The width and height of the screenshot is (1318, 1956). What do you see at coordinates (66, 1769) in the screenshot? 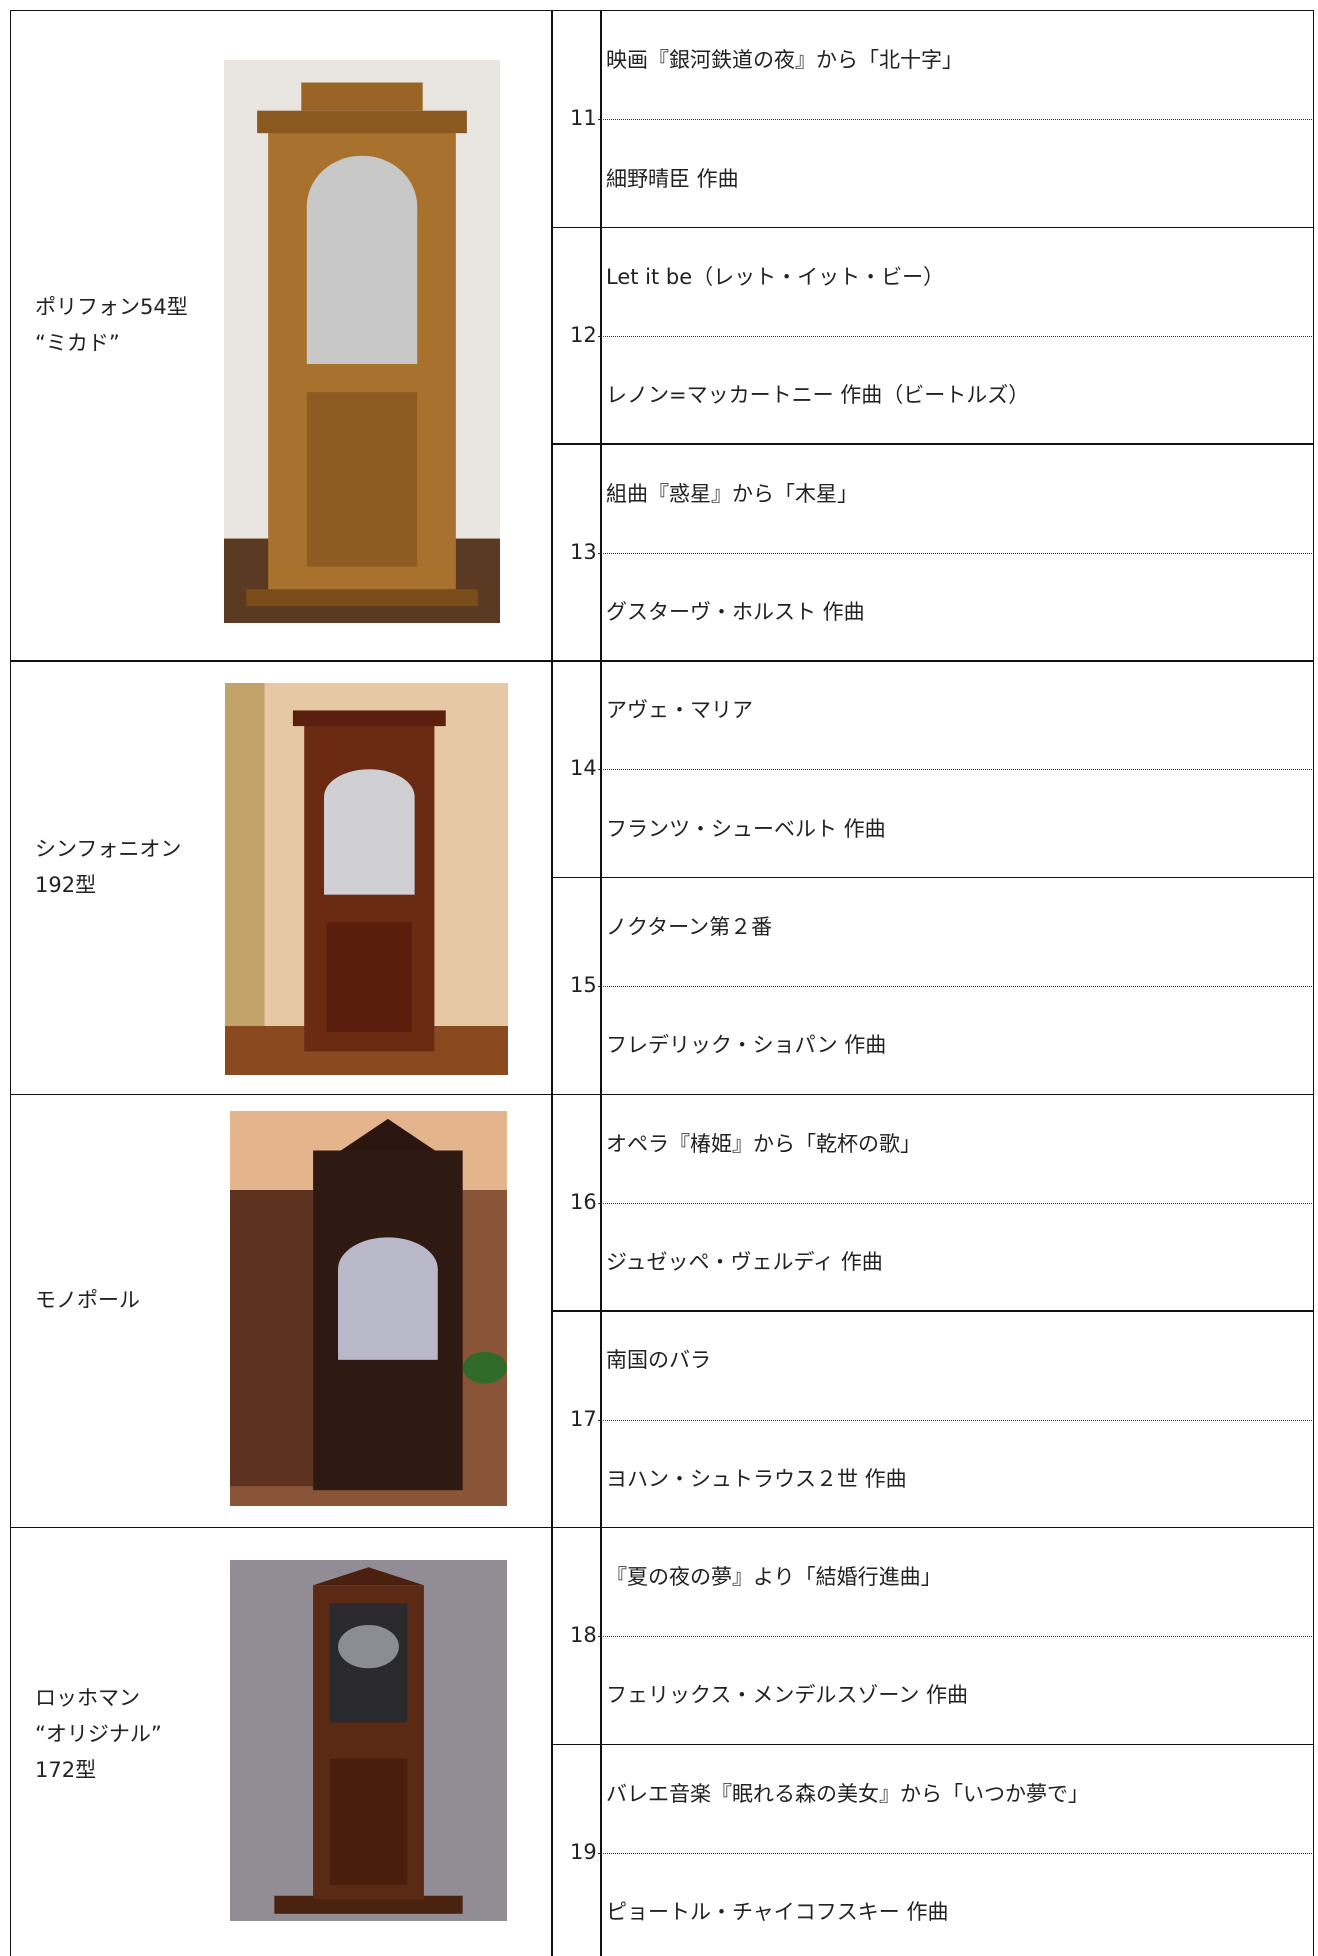
I see `instrument-name: 172型` at bounding box center [66, 1769].